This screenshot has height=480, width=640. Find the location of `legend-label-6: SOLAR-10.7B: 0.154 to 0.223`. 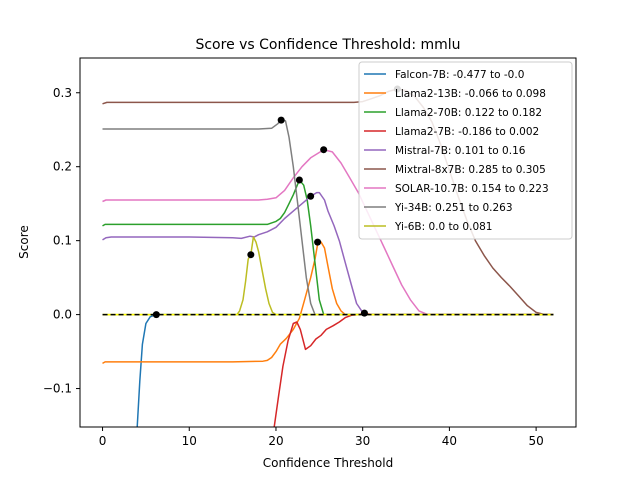

legend-label-6: SOLAR-10.7B: 0.154 to 0.223 is located at coordinates (472, 189).